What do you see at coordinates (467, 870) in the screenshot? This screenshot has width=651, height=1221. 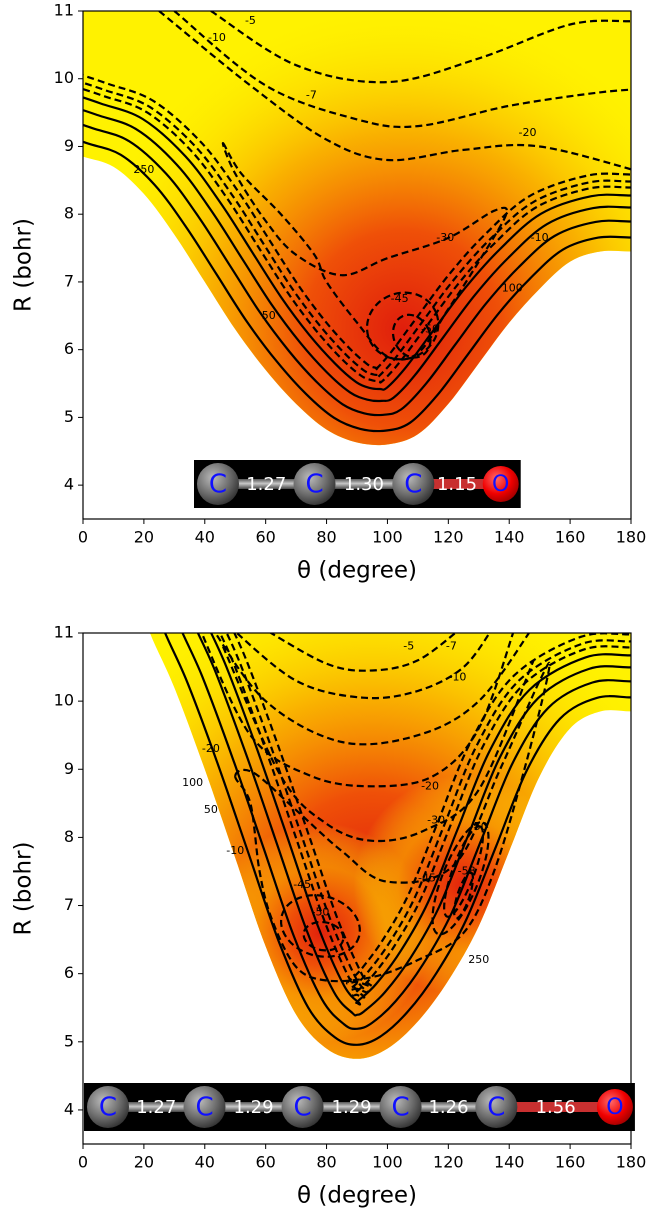 I see `contour-label: -58` at bounding box center [467, 870].